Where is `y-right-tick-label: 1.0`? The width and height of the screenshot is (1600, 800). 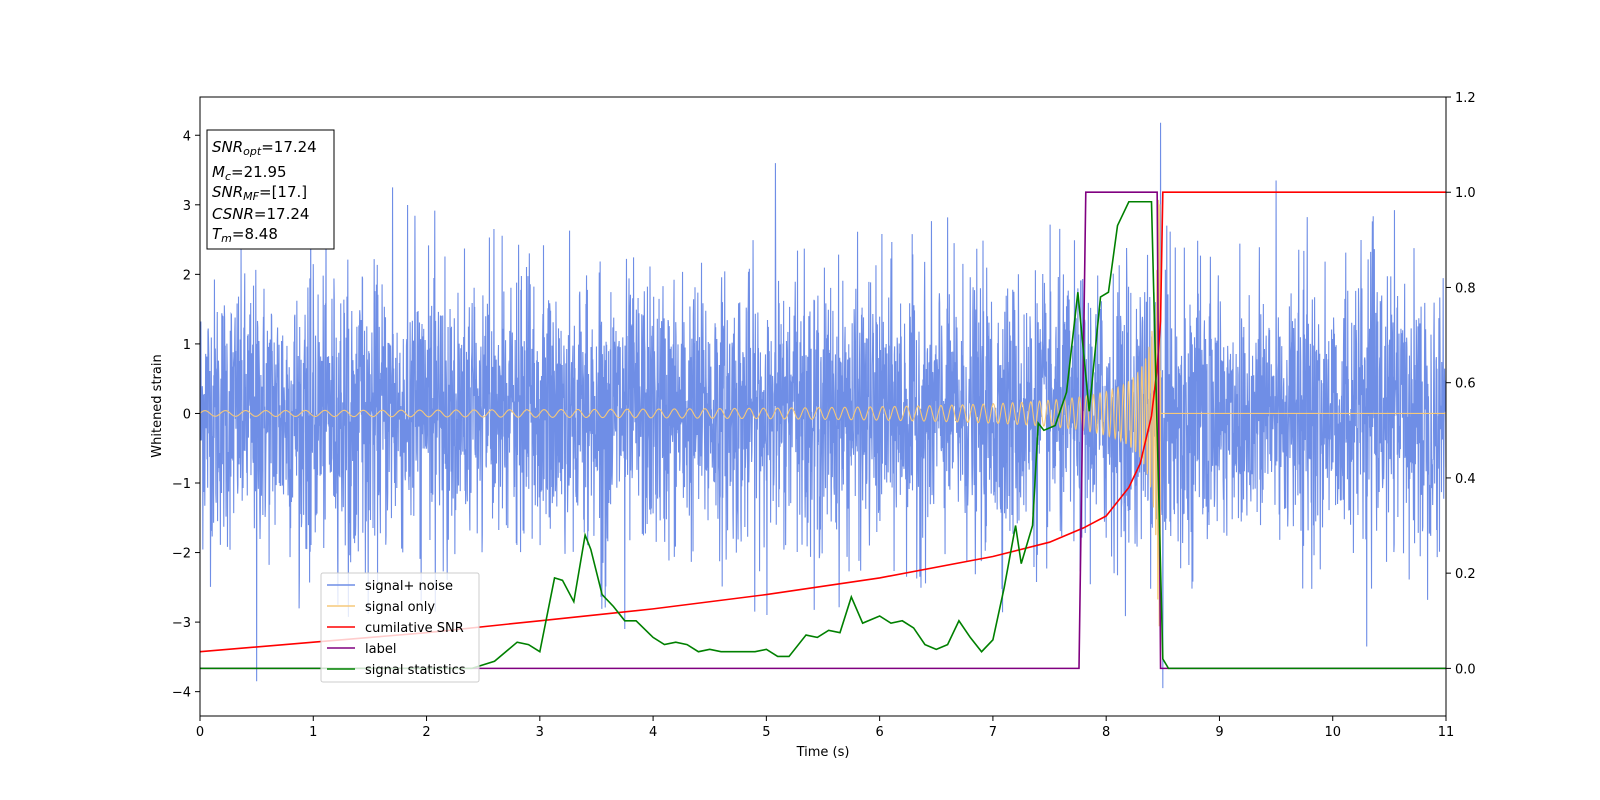 y-right-tick-label: 1.0 is located at coordinates (1465, 193).